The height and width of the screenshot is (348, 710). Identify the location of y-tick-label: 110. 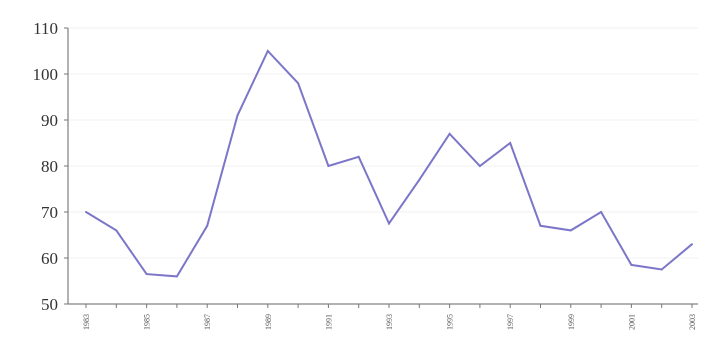
(45, 28).